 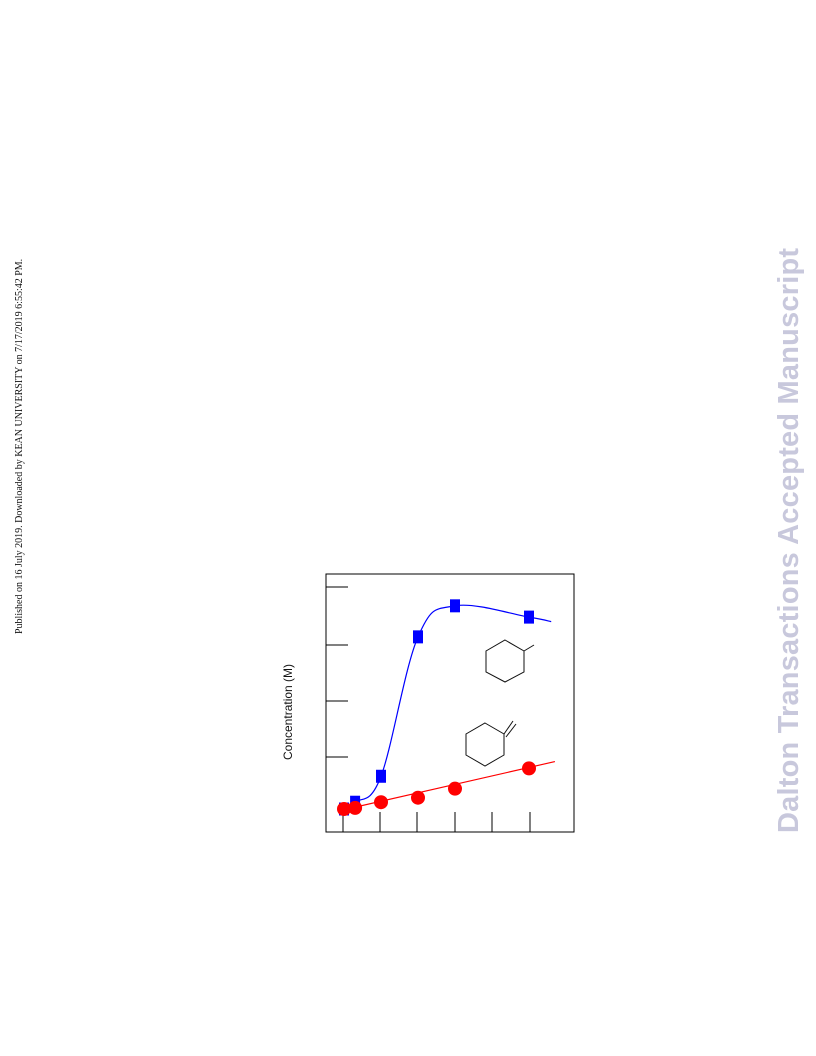 I want to click on methylcyclohexene-structure-icon, so click(x=510, y=661).